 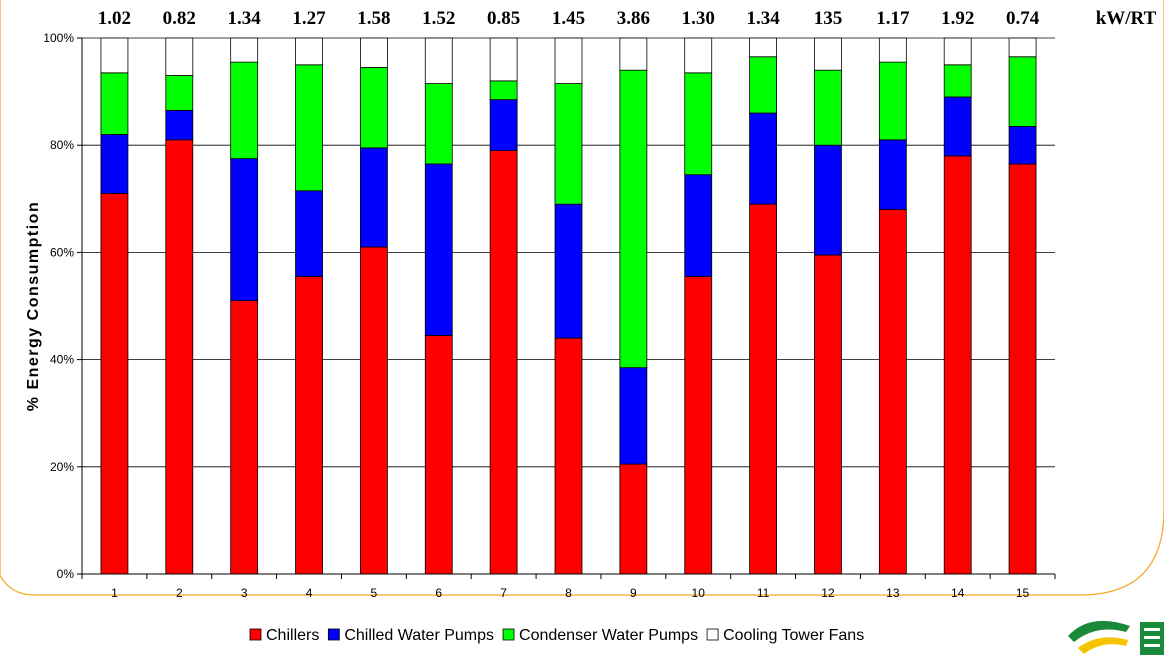 I want to click on kw-rt-label: 1.45, so click(x=568, y=18).